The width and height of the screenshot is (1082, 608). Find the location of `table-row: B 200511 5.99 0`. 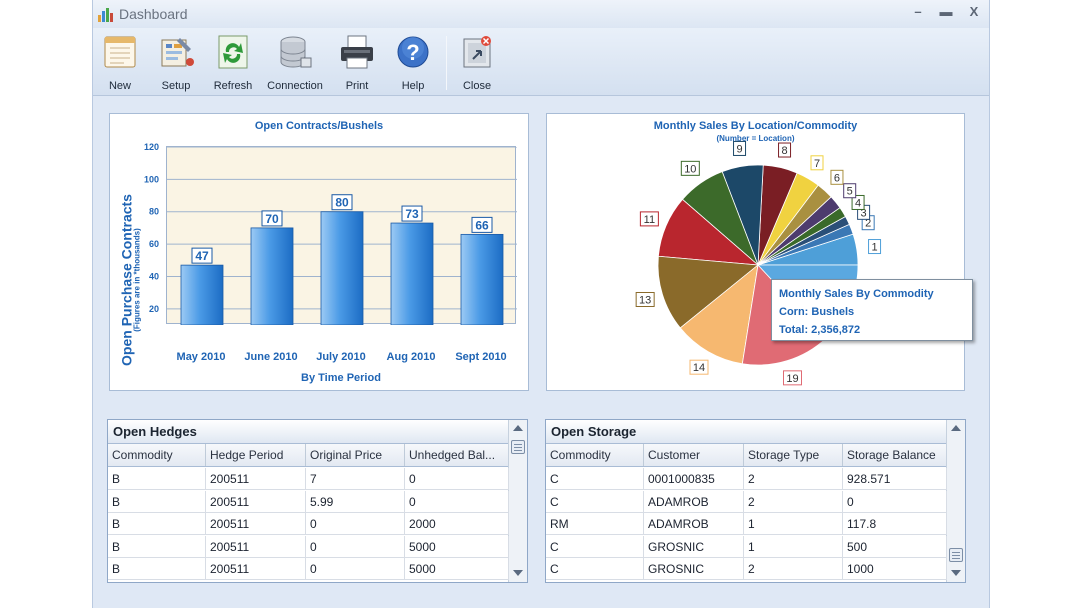

table-row: B 200511 5.99 0 is located at coordinates (308, 501).